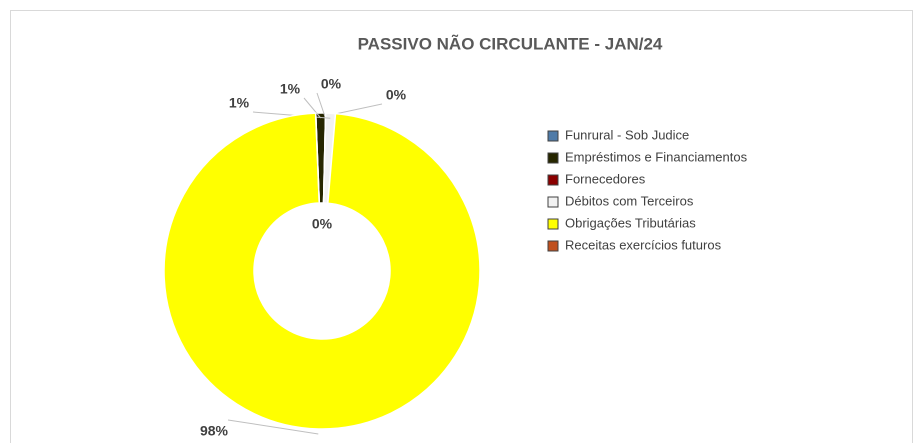 The height and width of the screenshot is (448, 923). I want to click on data-label: 98%, so click(214, 431).